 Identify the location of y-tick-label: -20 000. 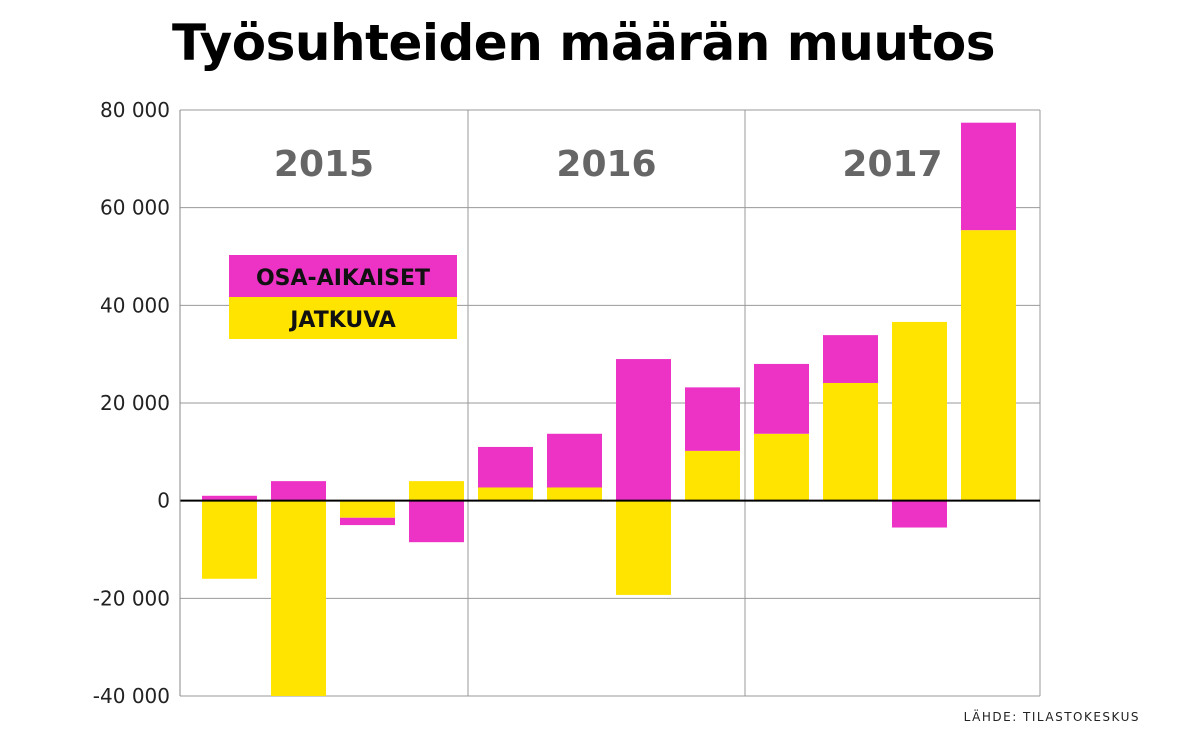
(131, 598).